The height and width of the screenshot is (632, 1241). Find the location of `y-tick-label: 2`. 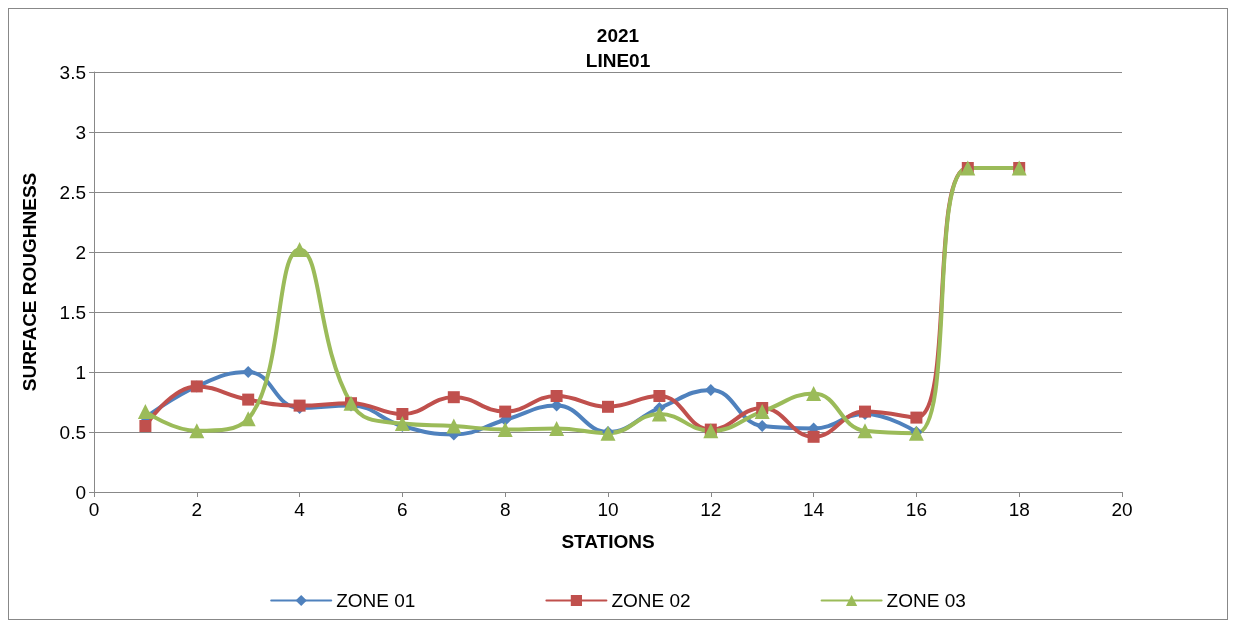

y-tick-label: 2 is located at coordinates (80, 252).